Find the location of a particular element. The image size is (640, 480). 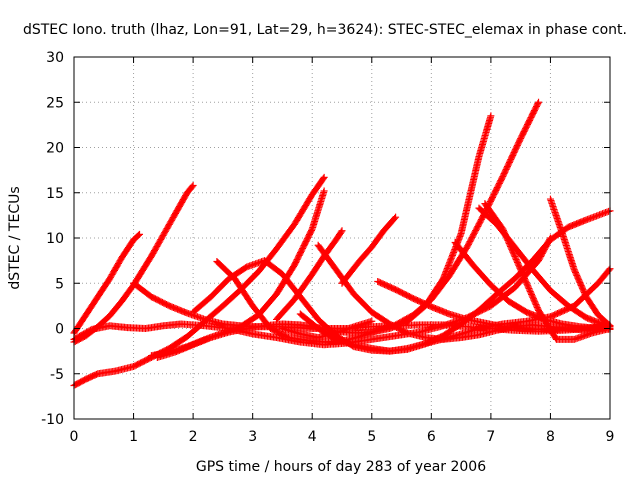

y-tick-label: 5 is located at coordinates (59, 284).